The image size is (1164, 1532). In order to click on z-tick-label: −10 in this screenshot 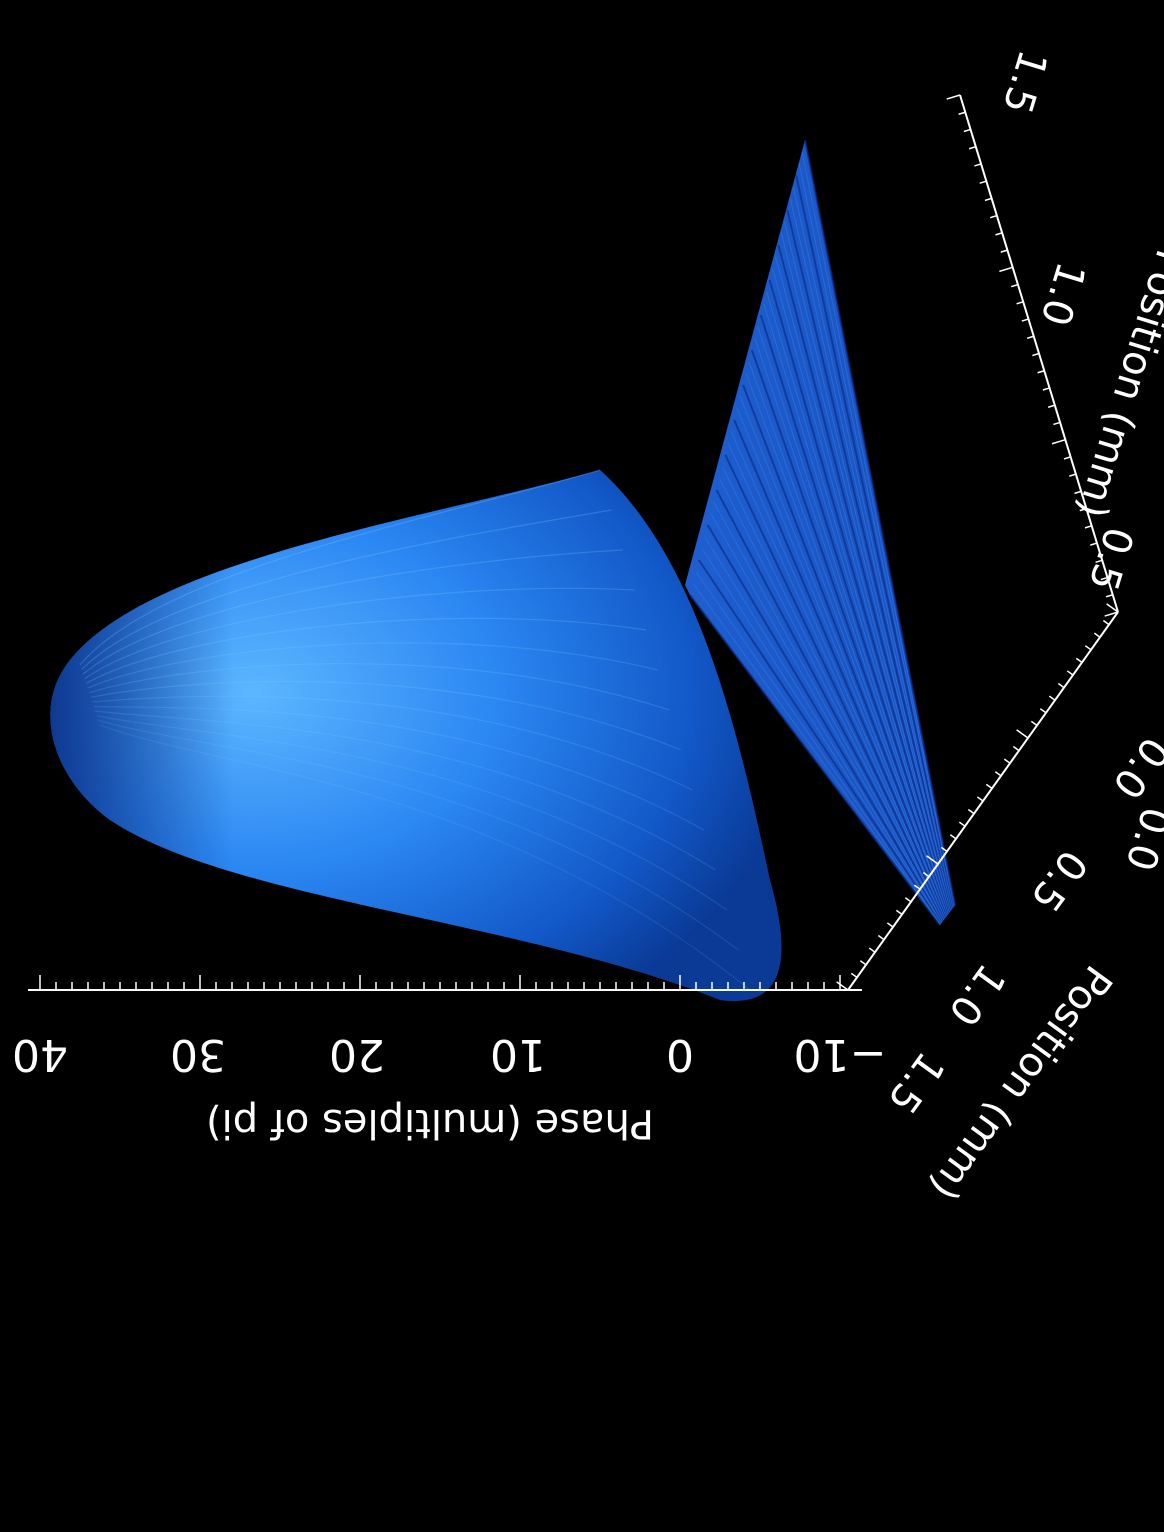, I will do `click(840, 1054)`.